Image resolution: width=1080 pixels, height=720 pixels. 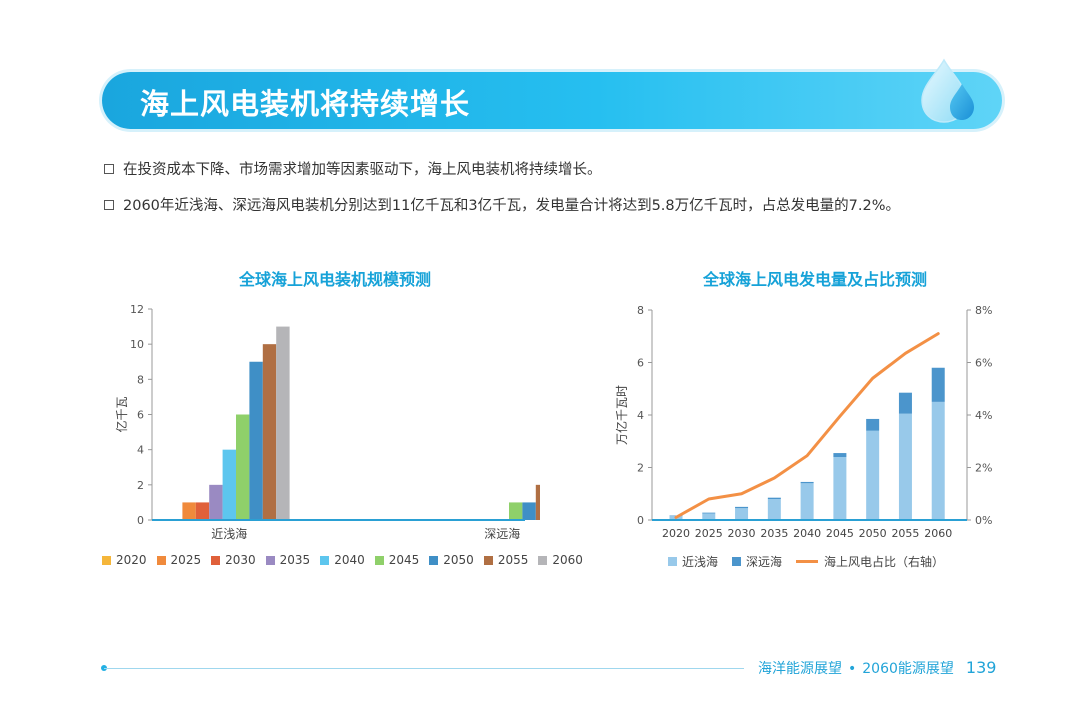 I want to click on y2-tick-label: 4%, so click(x=983, y=415).